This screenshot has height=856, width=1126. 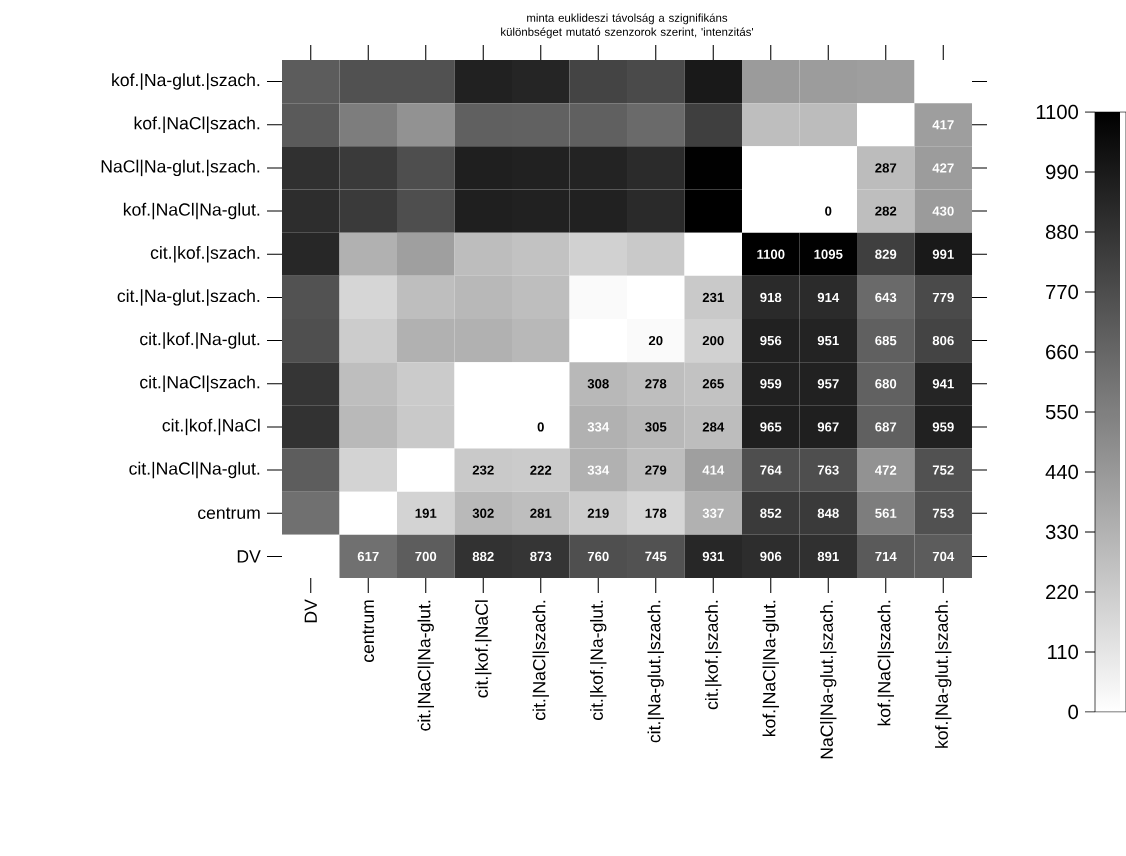 I want to click on data-label: 687, so click(x=886, y=427).